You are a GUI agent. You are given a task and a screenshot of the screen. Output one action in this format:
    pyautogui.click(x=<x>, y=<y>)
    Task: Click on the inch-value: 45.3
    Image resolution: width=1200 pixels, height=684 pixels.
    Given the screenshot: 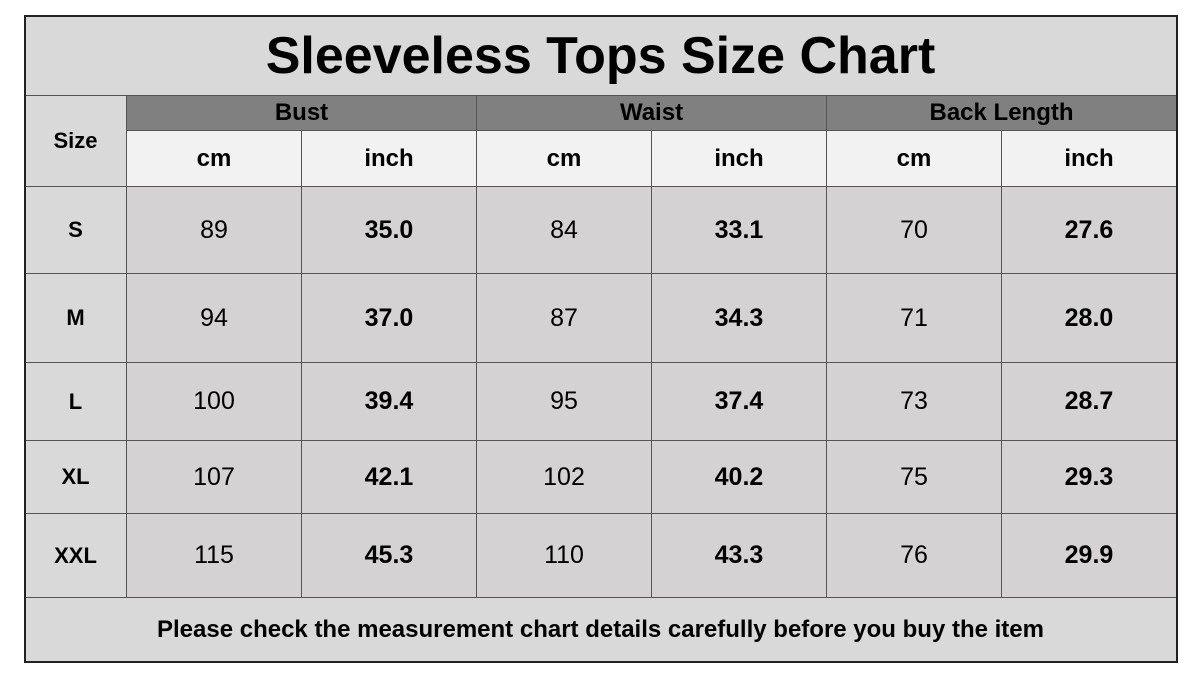 What is the action you would take?
    pyautogui.click(x=389, y=556)
    